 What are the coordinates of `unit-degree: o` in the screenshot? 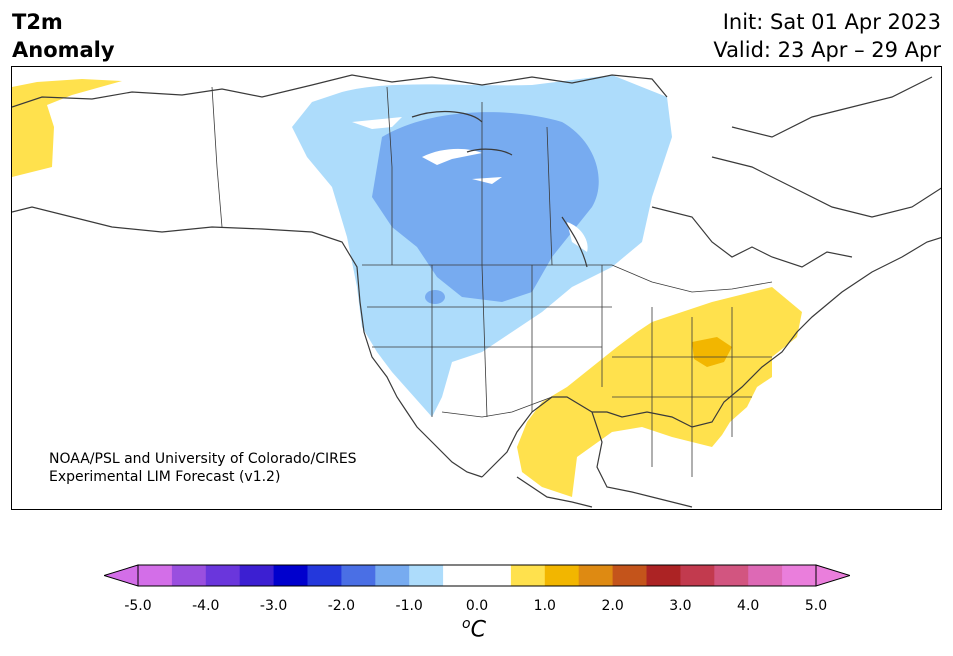 It's located at (466, 624).